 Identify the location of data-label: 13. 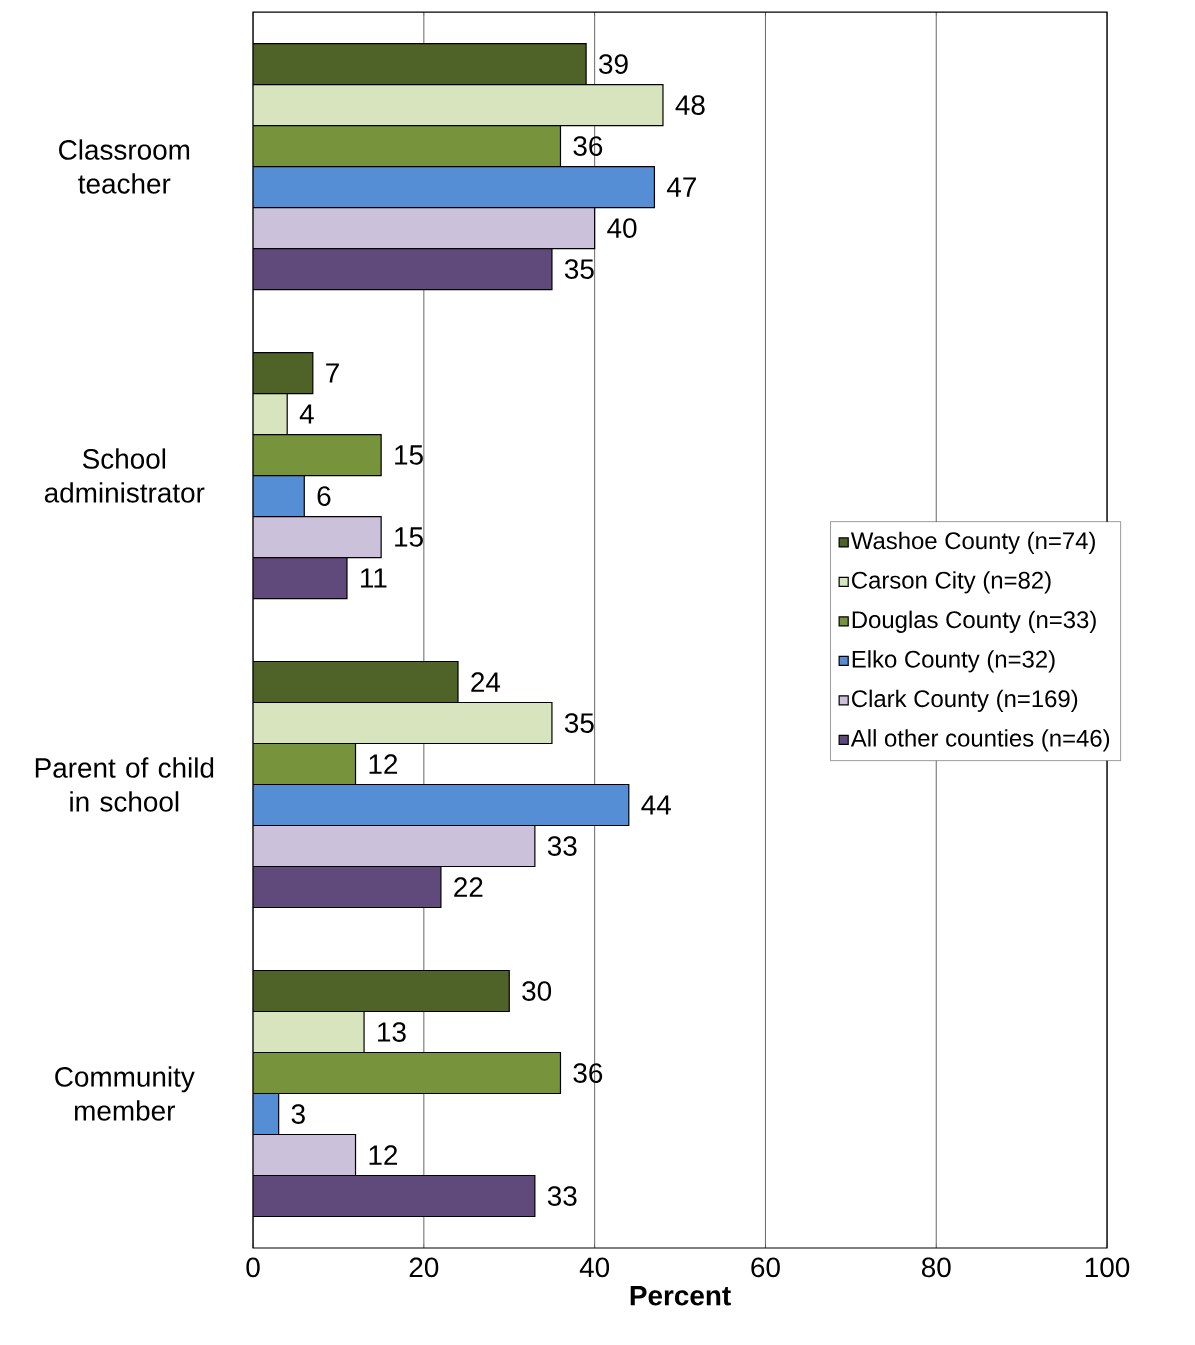
(392, 1032).